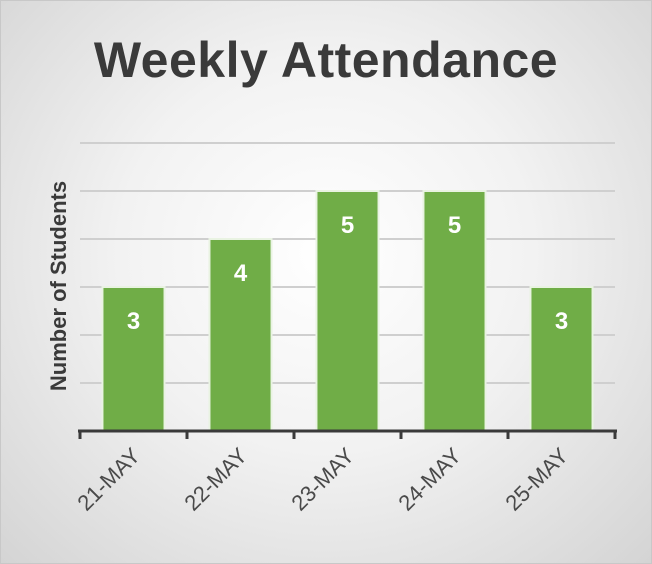 The height and width of the screenshot is (564, 652). What do you see at coordinates (536, 479) in the screenshot?
I see `x-tick-label: 25-MAY` at bounding box center [536, 479].